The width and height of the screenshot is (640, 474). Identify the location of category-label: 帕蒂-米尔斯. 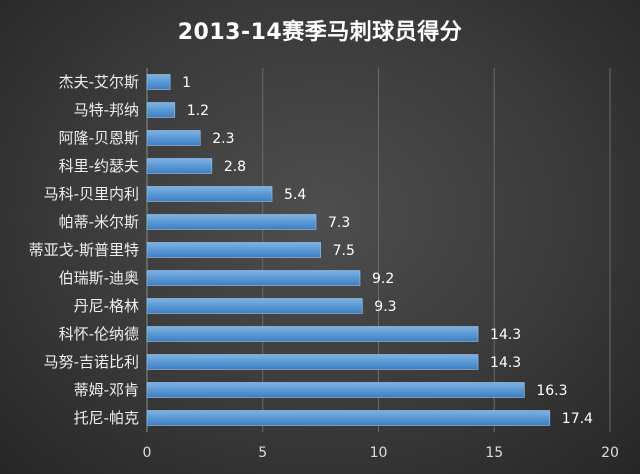
(99, 222).